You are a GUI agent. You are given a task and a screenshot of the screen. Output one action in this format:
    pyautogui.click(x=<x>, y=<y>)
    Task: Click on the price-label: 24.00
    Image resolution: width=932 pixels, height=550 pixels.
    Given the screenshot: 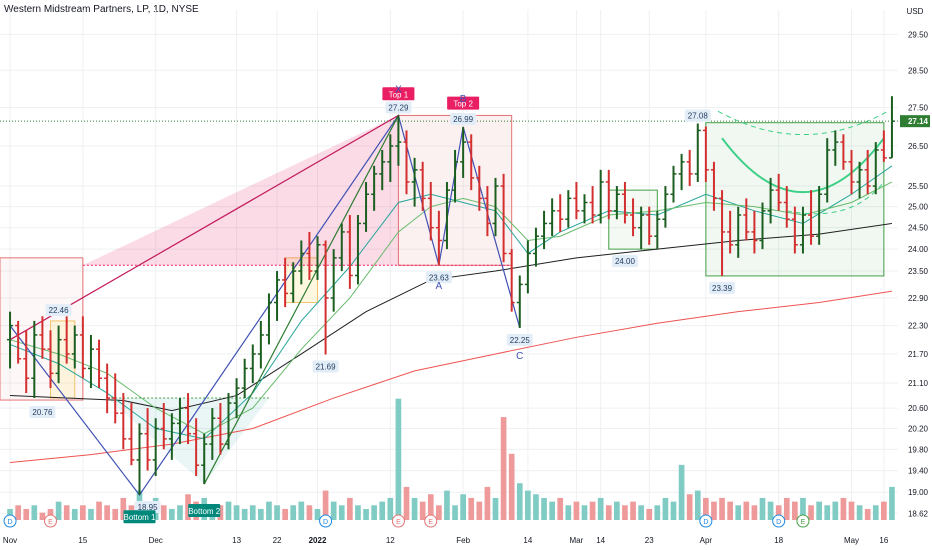 What is the action you would take?
    pyautogui.click(x=625, y=261)
    